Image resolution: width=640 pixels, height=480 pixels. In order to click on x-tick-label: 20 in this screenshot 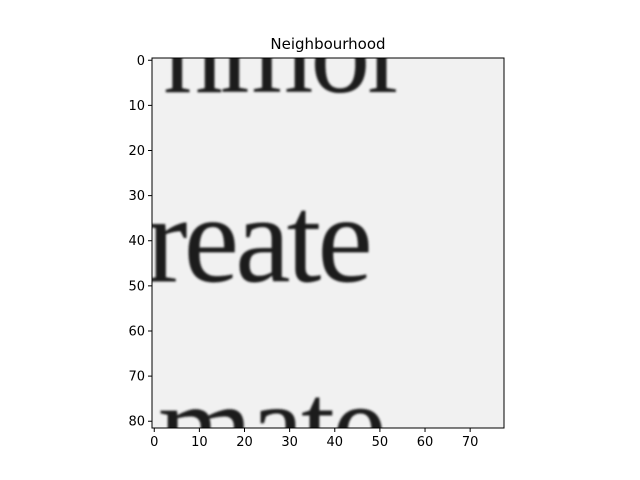, I will do `click(244, 442)`.